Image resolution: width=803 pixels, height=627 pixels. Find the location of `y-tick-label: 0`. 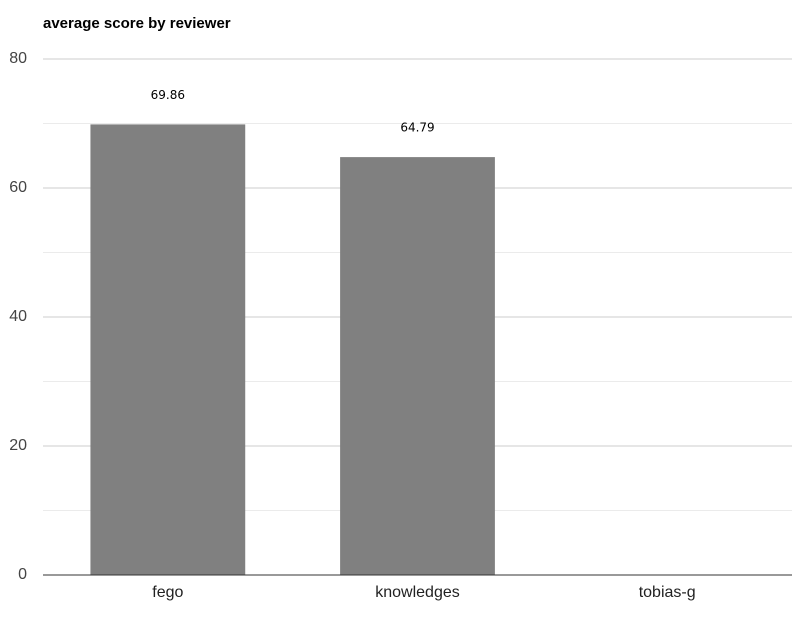

y-tick-label: 0 is located at coordinates (22, 574).